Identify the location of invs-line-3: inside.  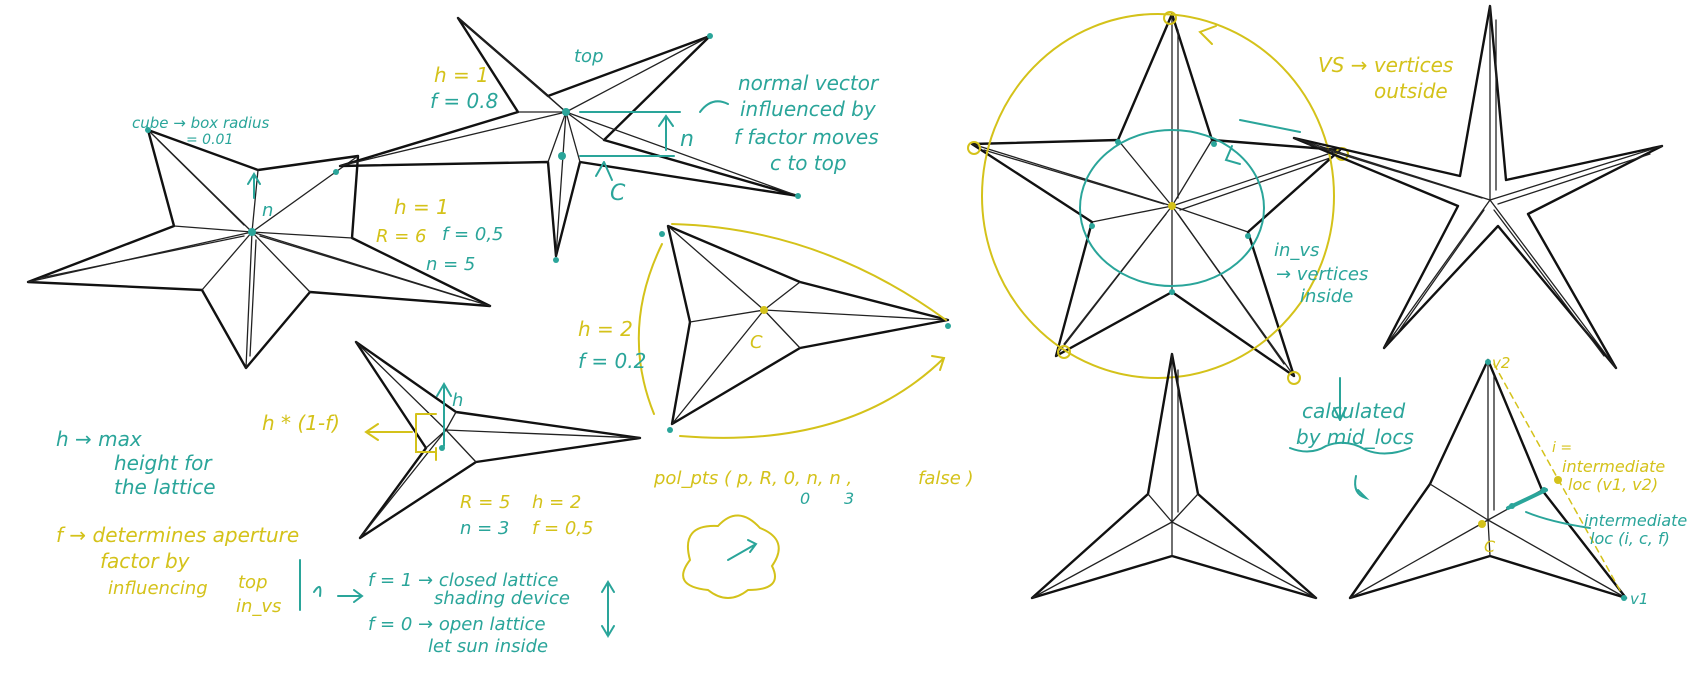
(1326, 296).